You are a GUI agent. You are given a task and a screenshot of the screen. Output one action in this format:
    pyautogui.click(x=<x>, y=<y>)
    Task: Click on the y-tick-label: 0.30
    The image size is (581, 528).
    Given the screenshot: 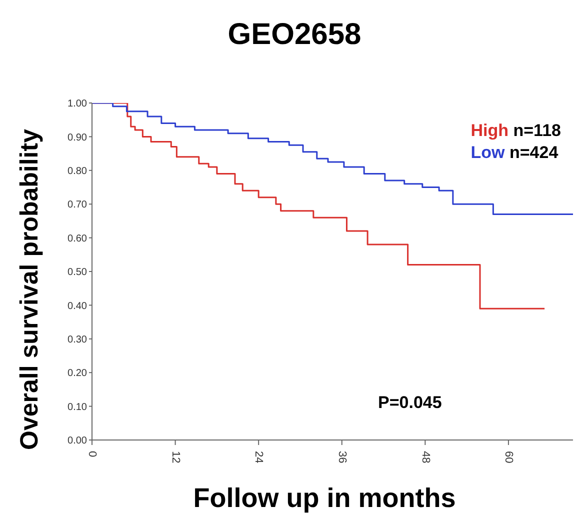 What is the action you would take?
    pyautogui.click(x=78, y=340)
    